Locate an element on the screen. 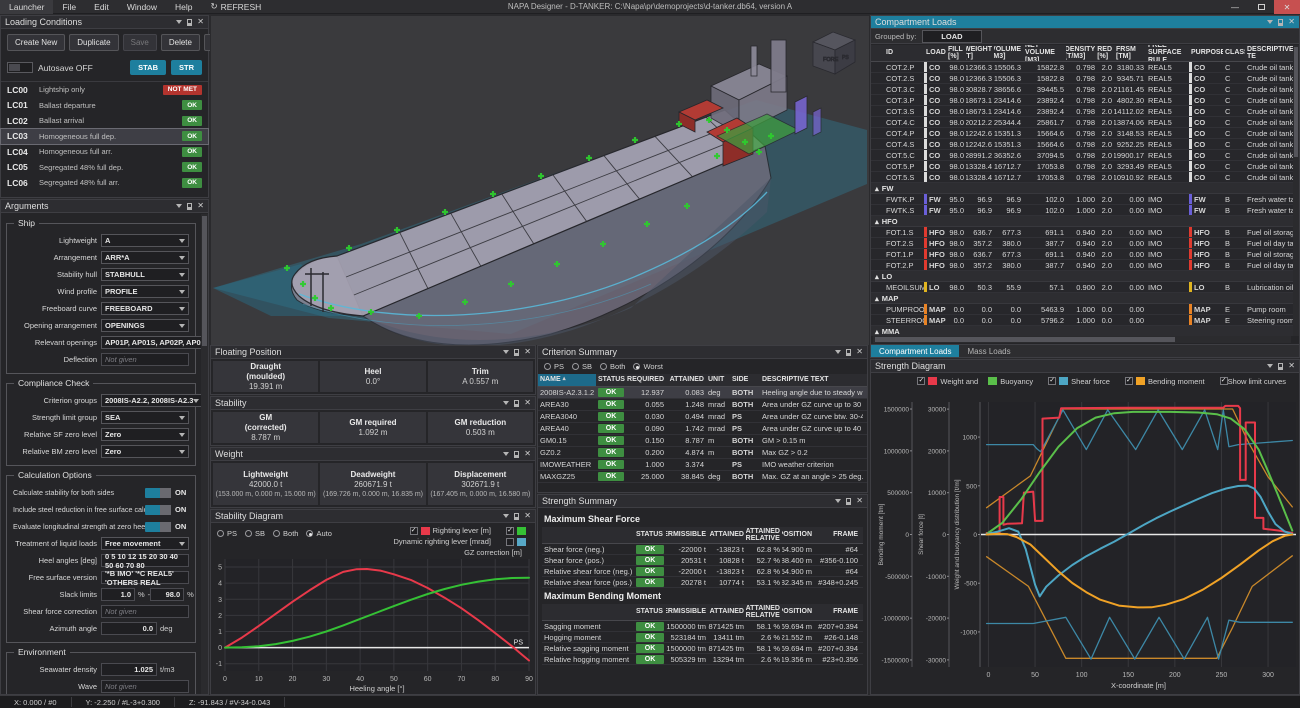  wind-profile-select: PROFILE is located at coordinates (145, 291).